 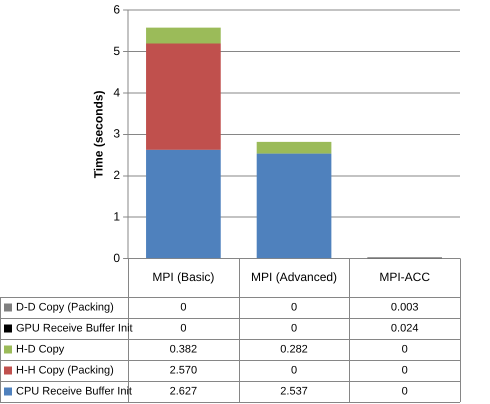 What do you see at coordinates (99, 134) in the screenshot?
I see `y-axis-title: Time (seconds)` at bounding box center [99, 134].